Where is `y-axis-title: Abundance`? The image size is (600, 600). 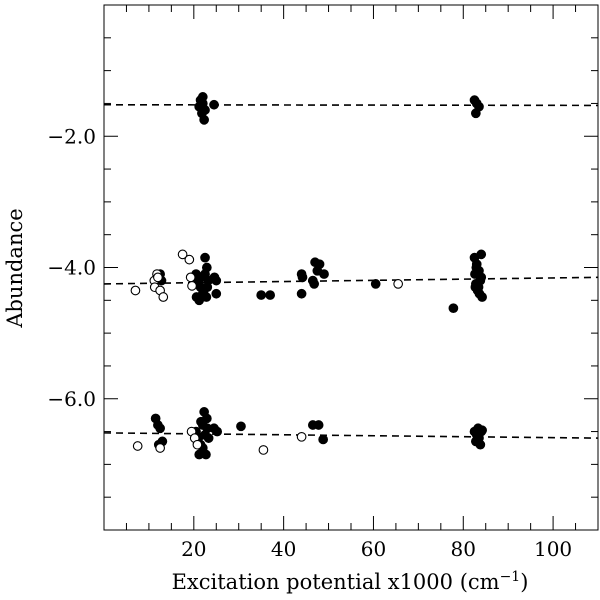 y-axis-title: Abundance is located at coordinates (15, 268).